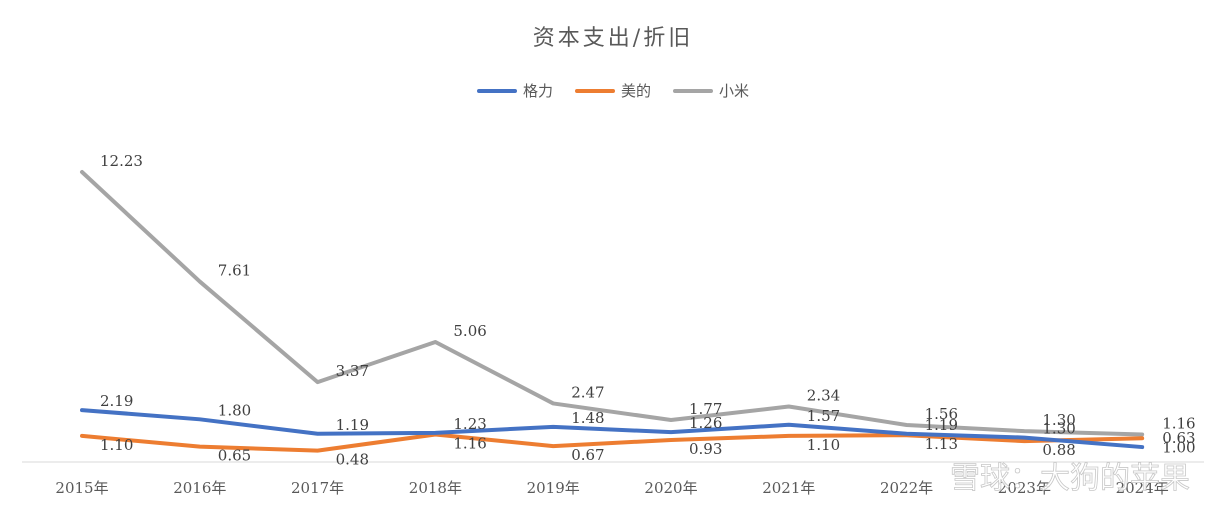 Image resolution: width=1226 pixels, height=514 pixels. I want to click on x-tick-label: 2024年, so click(1142, 488).